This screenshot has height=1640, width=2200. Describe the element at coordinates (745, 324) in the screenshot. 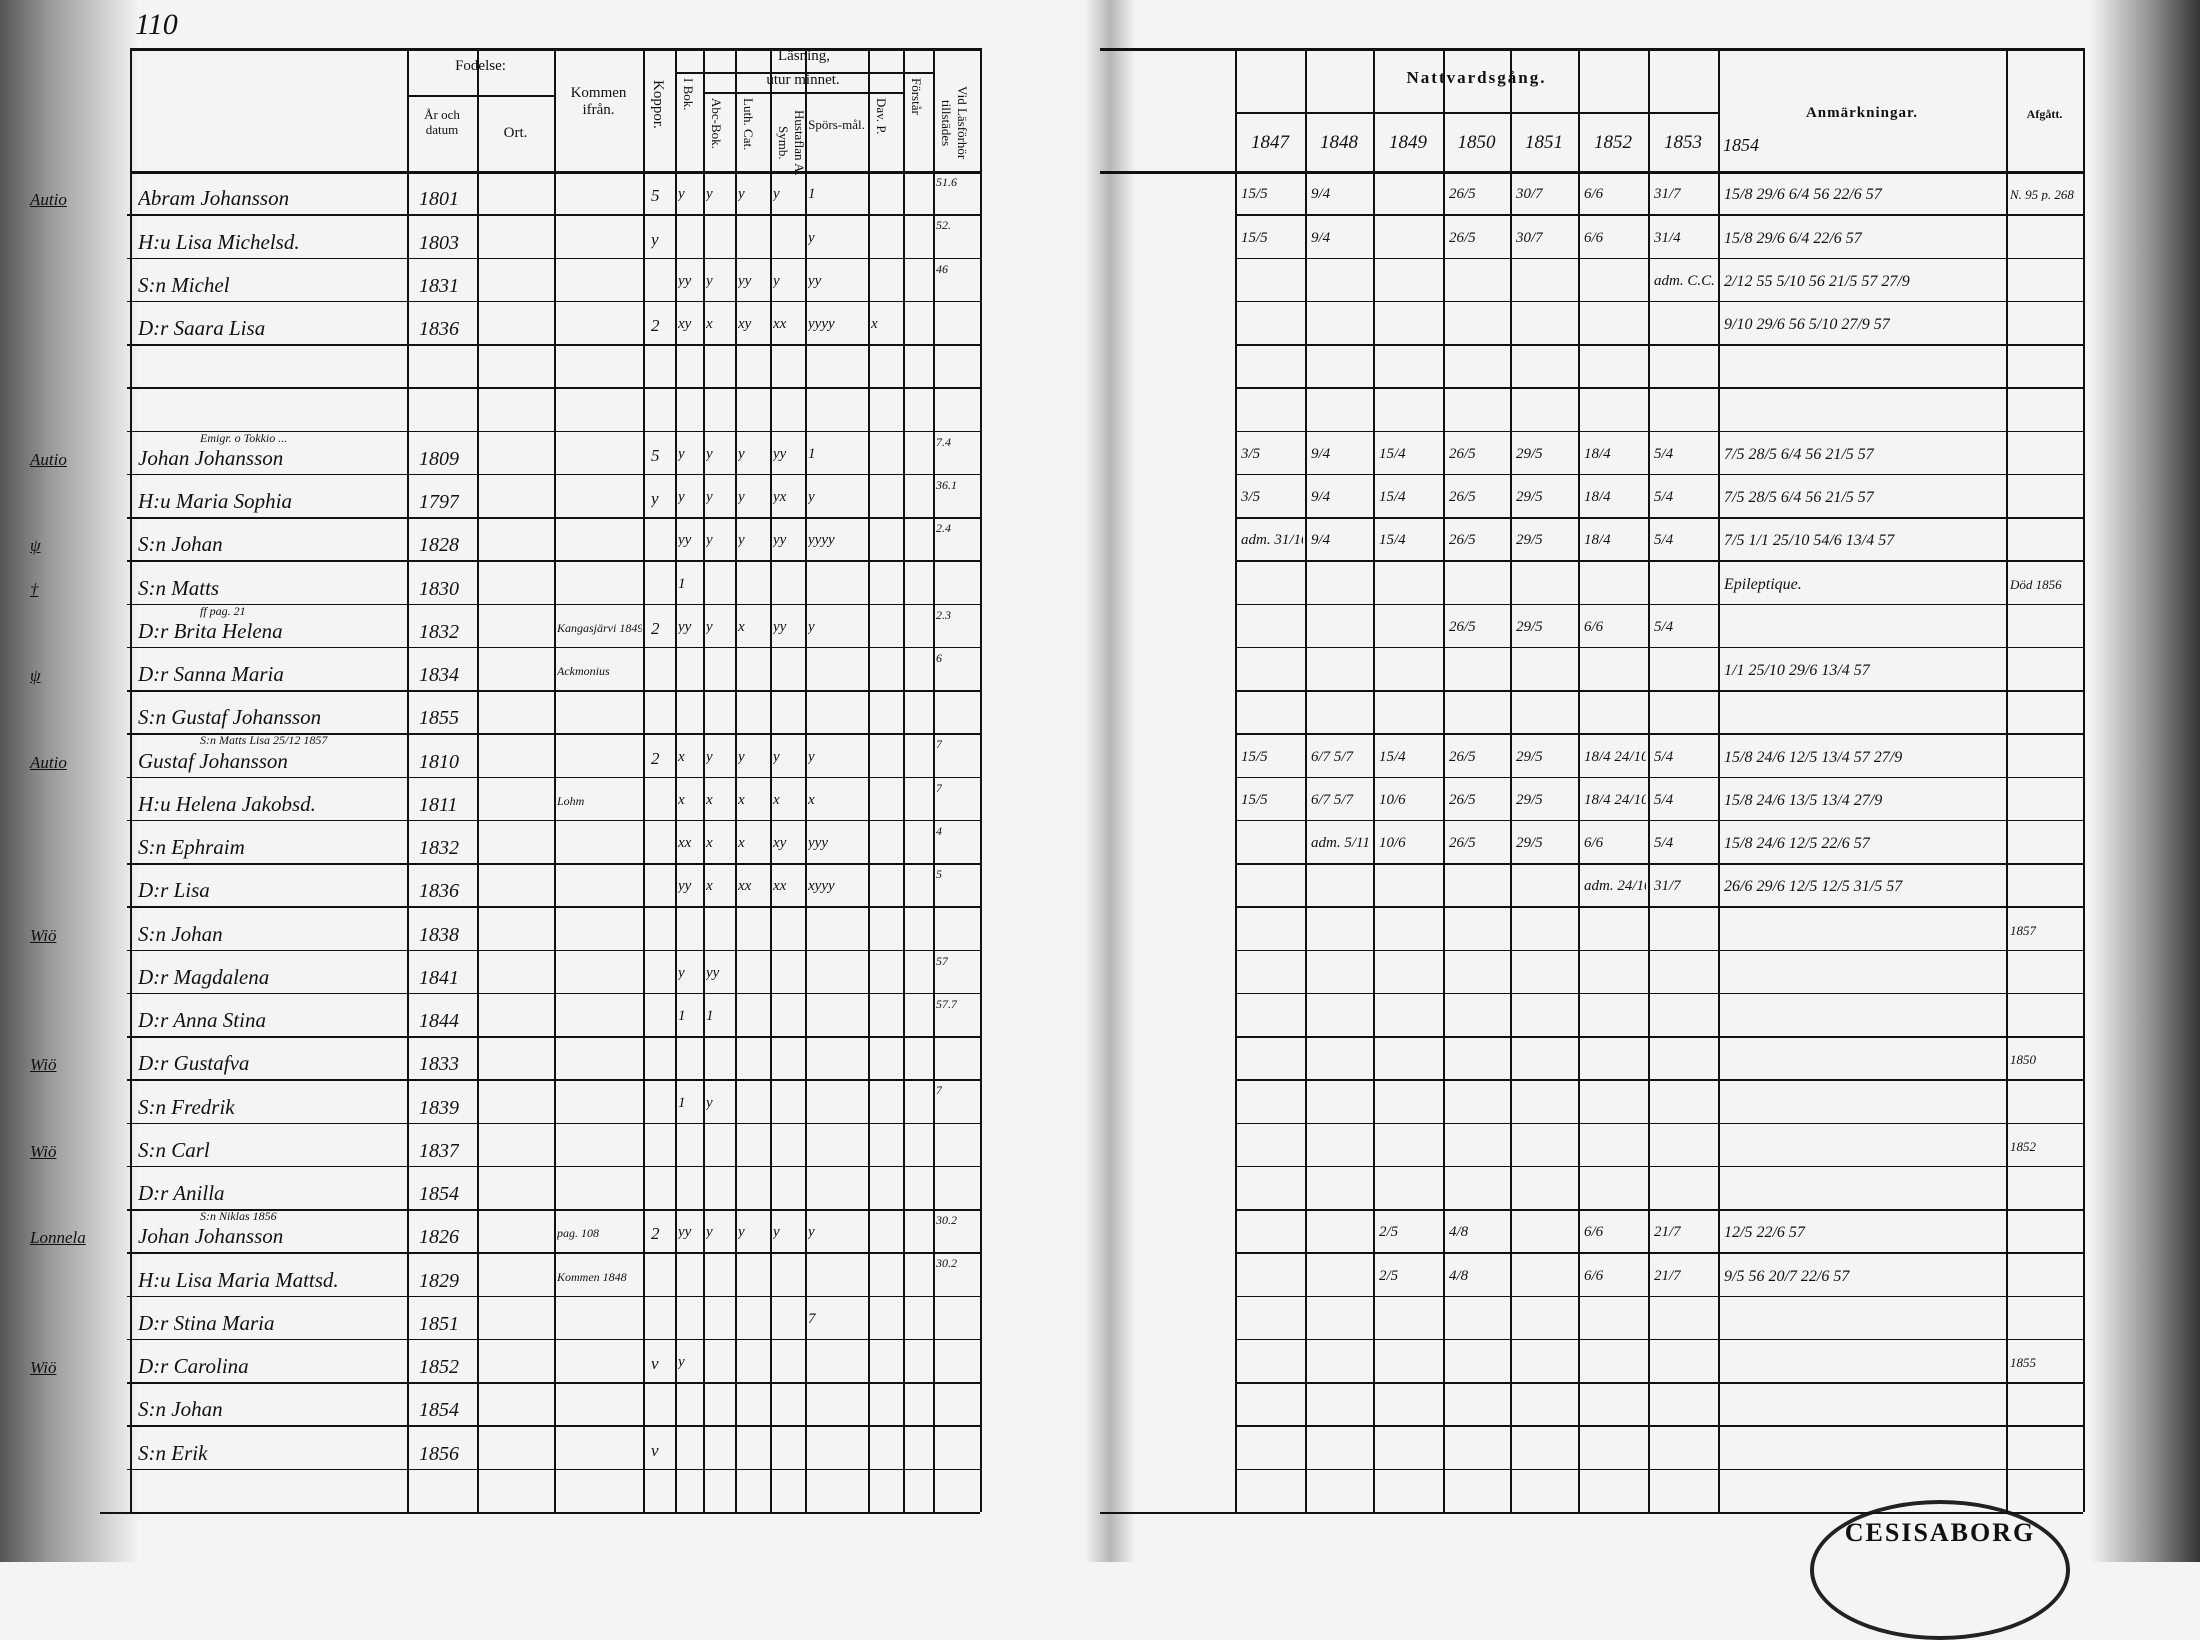

I see `reading-mark: xy` at that location.